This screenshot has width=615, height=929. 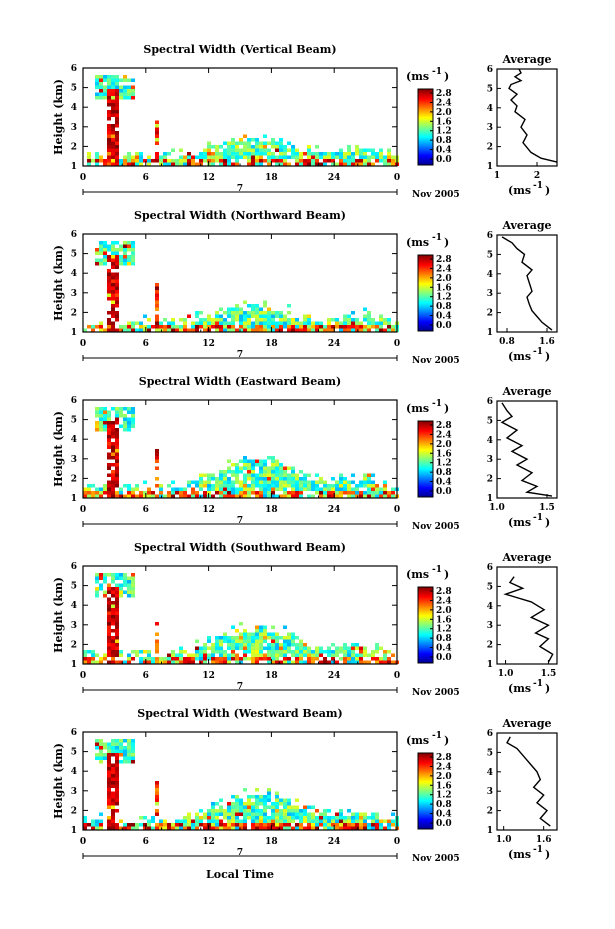 What do you see at coordinates (490, 89) in the screenshot?
I see `avg-y-tick-label: 5` at bounding box center [490, 89].